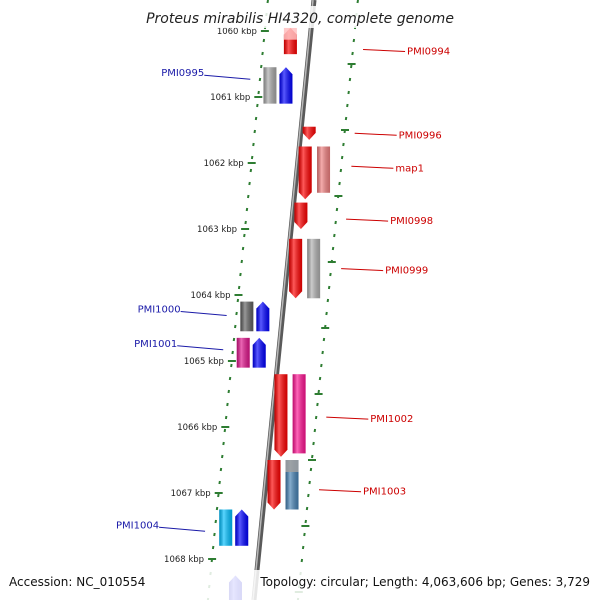 This screenshot has height=600, width=600. I want to click on gene-label: PMI1001, so click(179, 345).